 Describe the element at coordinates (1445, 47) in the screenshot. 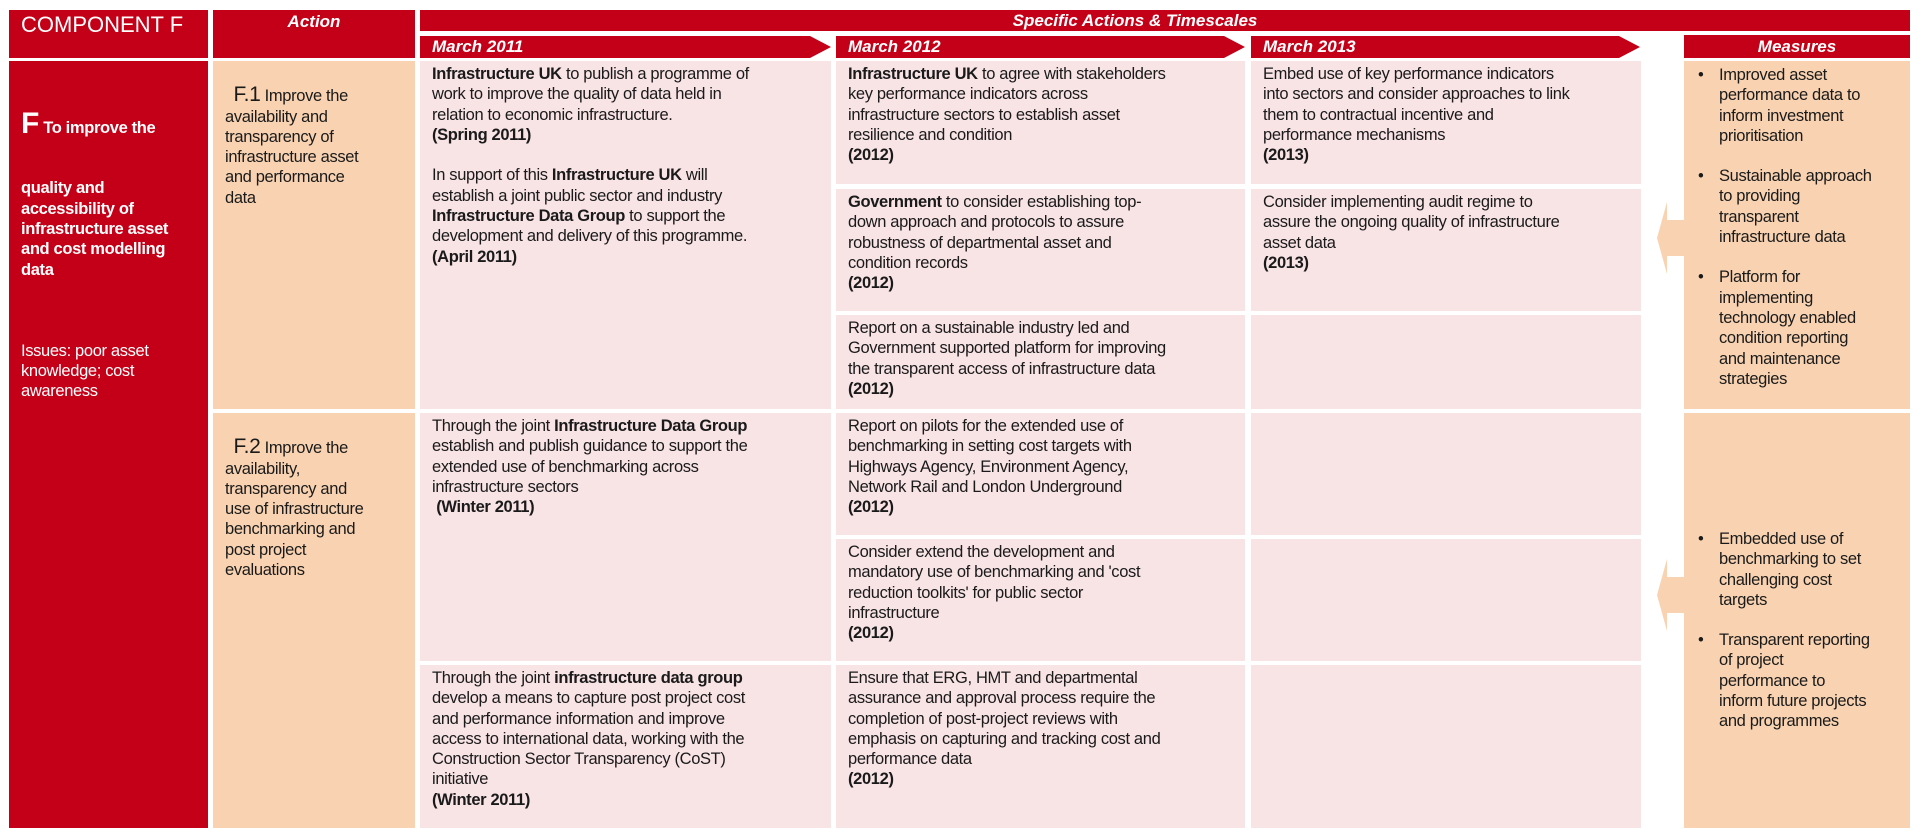

I see `timeline-arrow-march-2013` at that location.